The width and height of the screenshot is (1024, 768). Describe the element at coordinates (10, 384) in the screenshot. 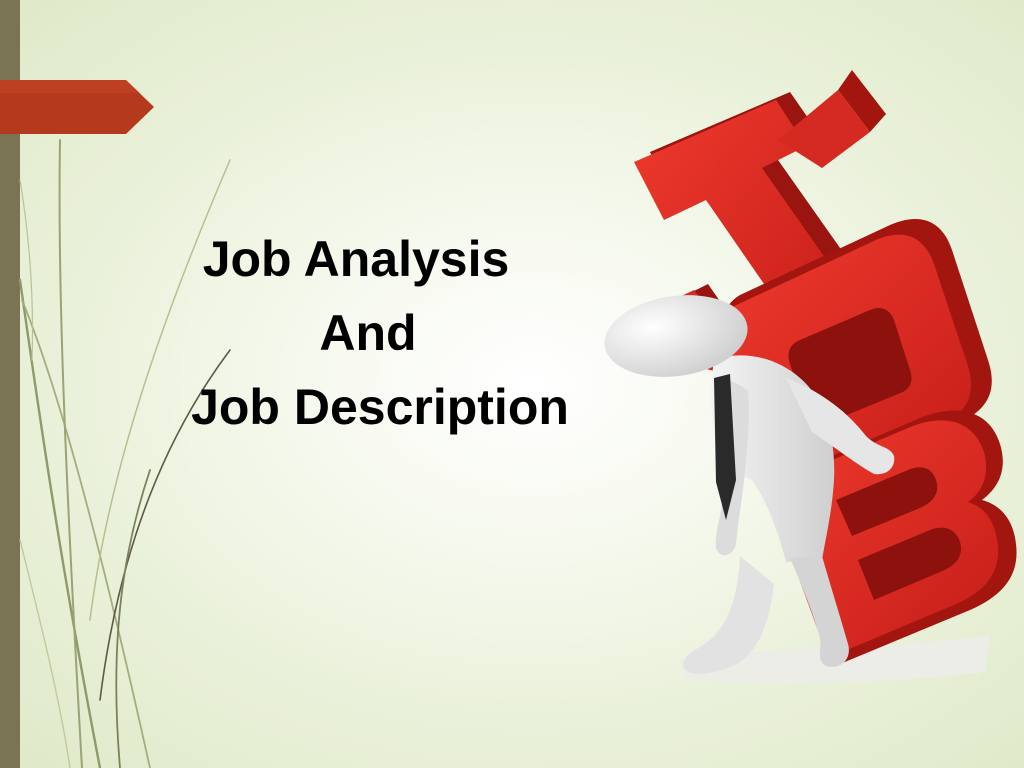

I see `left-accent-bar` at that location.